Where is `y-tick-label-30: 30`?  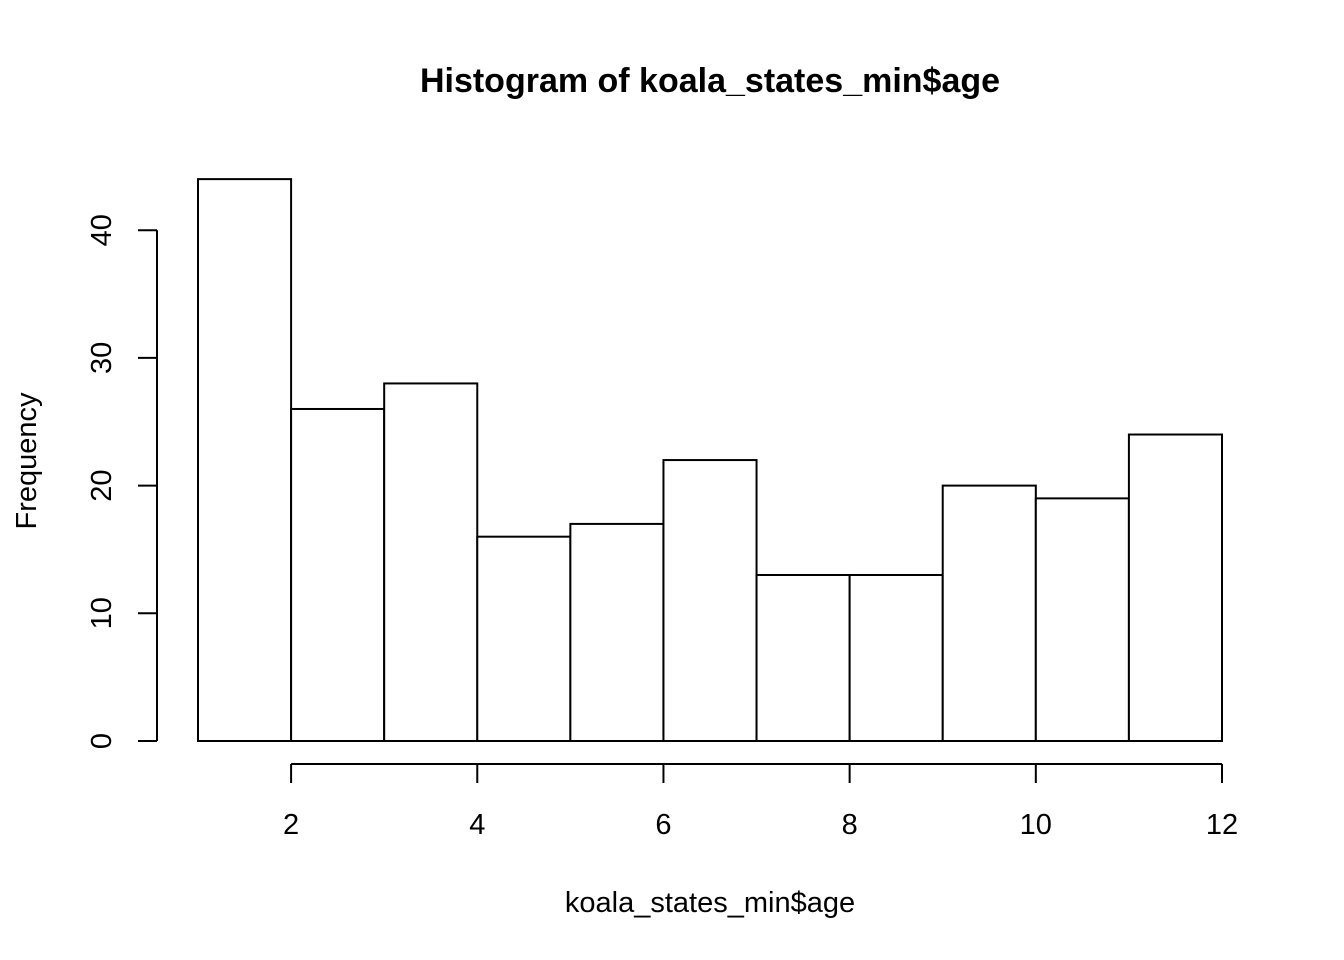
y-tick-label-30: 30 is located at coordinates (102, 358).